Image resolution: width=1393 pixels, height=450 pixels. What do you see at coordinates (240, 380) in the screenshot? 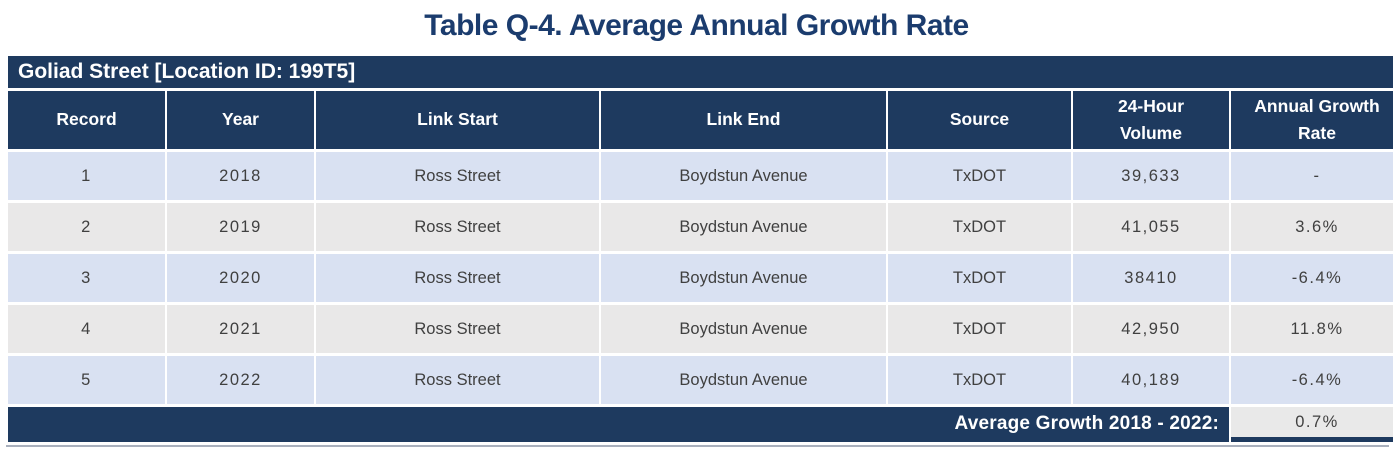
I see `cell-year: 2022` at bounding box center [240, 380].